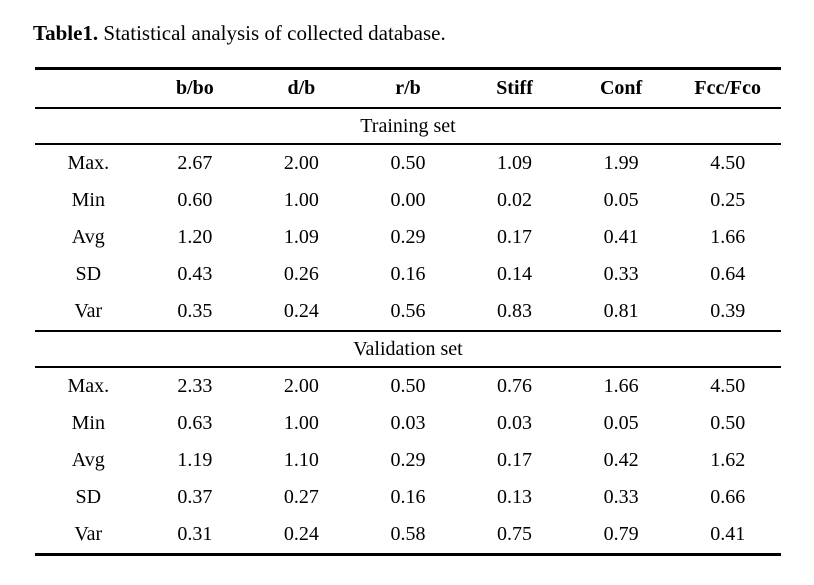 The height and width of the screenshot is (585, 814). What do you see at coordinates (621, 311) in the screenshot?
I see `value-cell: 0.81` at bounding box center [621, 311].